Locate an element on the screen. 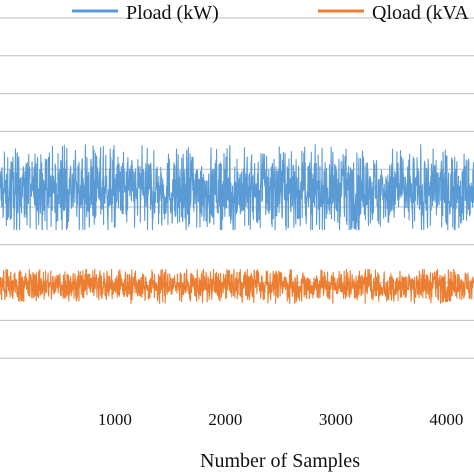 The height and width of the screenshot is (474, 474). legend: Pload (kW) Qload (kVA is located at coordinates (270, 13).